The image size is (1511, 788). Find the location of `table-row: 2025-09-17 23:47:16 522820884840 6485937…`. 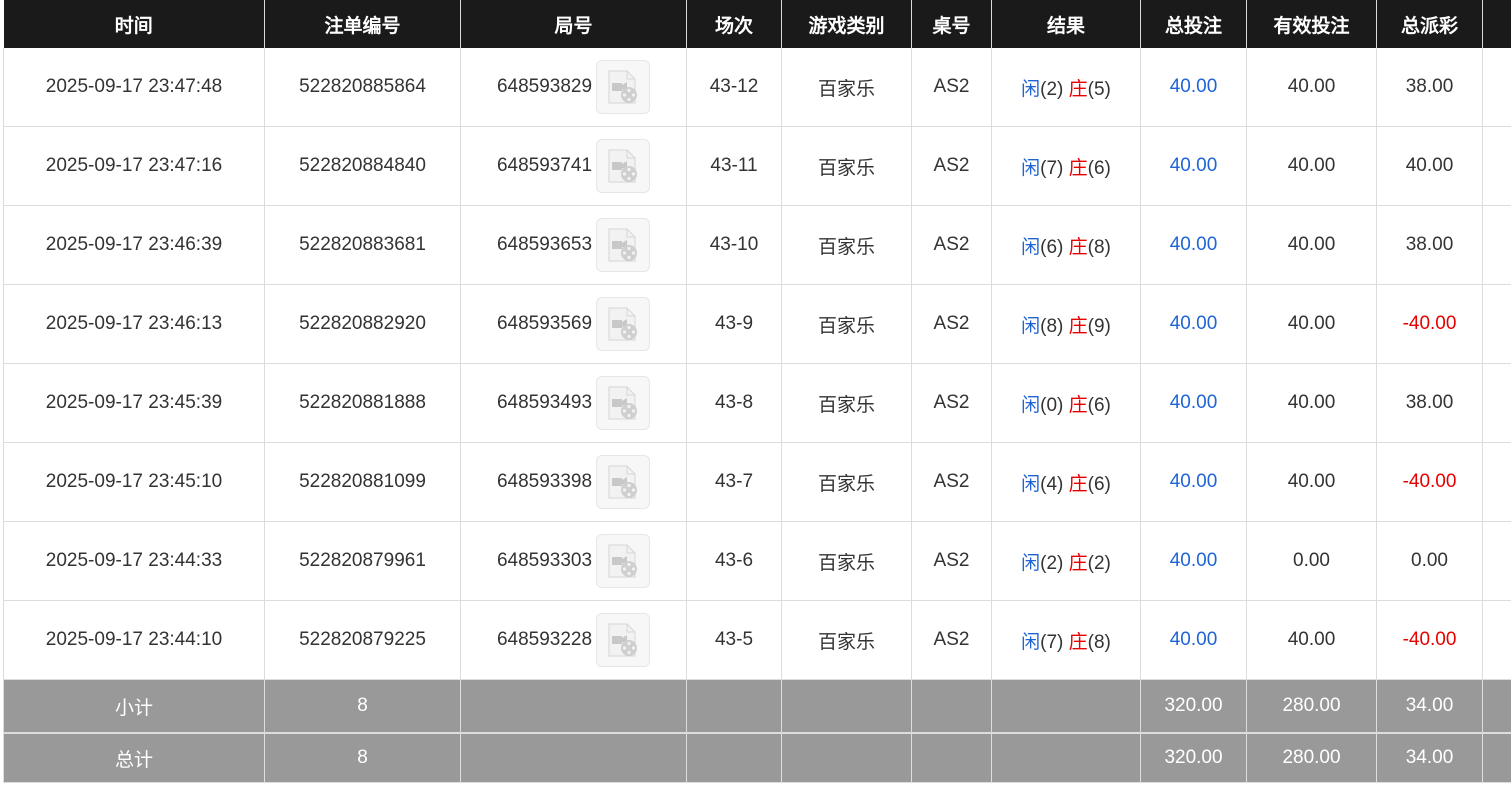

table-row: 2025-09-17 23:47:16 522820884840 6485937… is located at coordinates (757, 166).